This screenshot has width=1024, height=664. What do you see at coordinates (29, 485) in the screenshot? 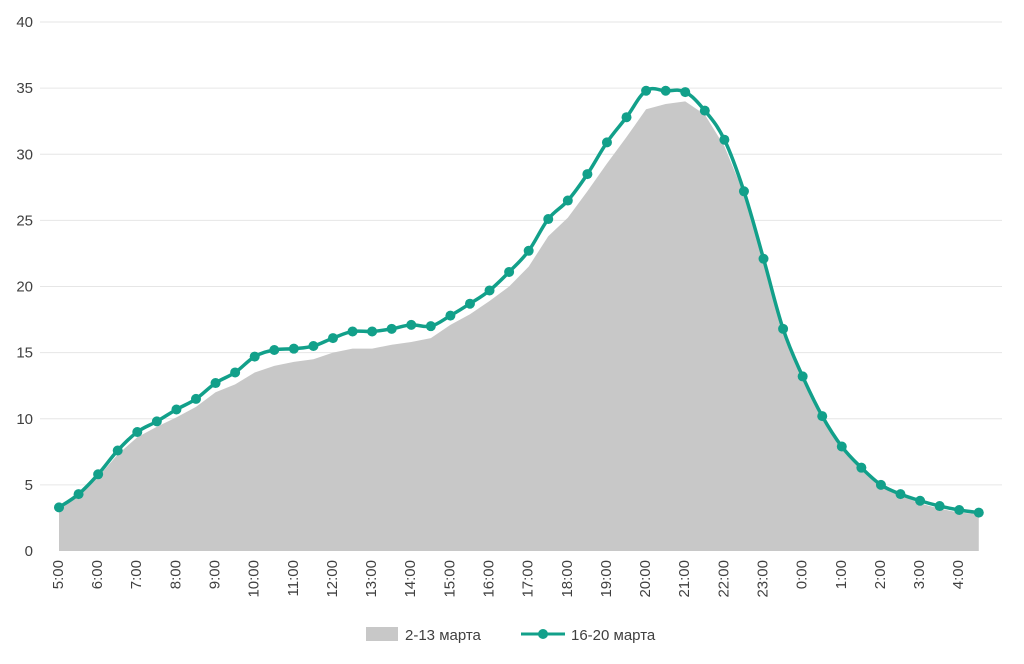
I see `y-tick-label-5: 5` at bounding box center [29, 485].